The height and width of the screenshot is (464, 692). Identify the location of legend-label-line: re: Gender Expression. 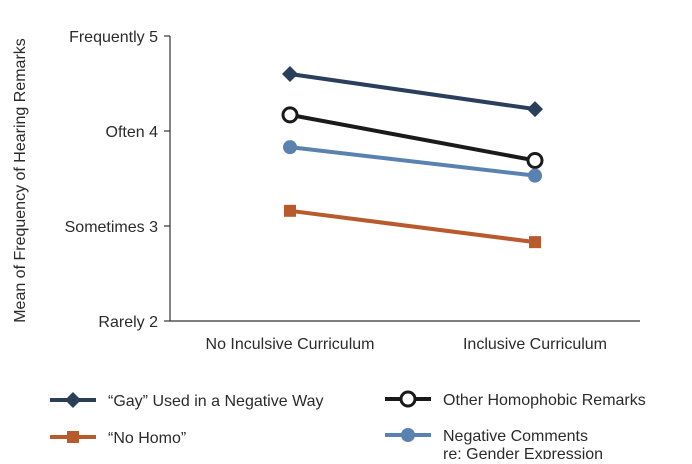
(523, 452).